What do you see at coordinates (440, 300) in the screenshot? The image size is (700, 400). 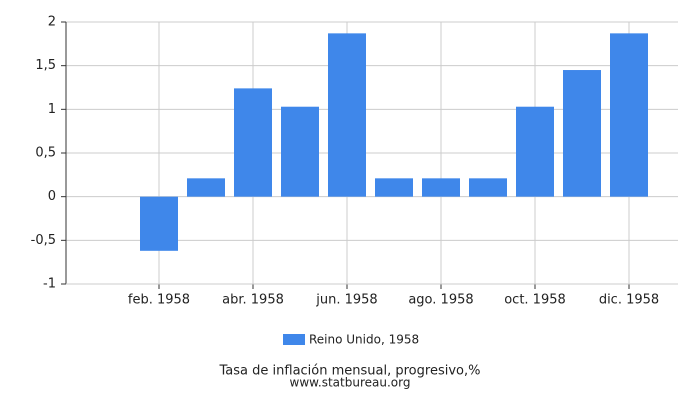 I see `x-tick-label: ago. 1958` at bounding box center [440, 300].